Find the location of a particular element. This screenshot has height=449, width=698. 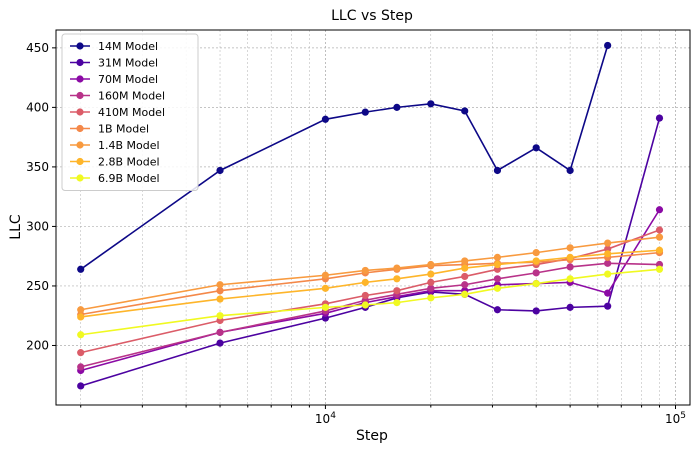

legend-item: 1.4B Model is located at coordinates (115, 145).